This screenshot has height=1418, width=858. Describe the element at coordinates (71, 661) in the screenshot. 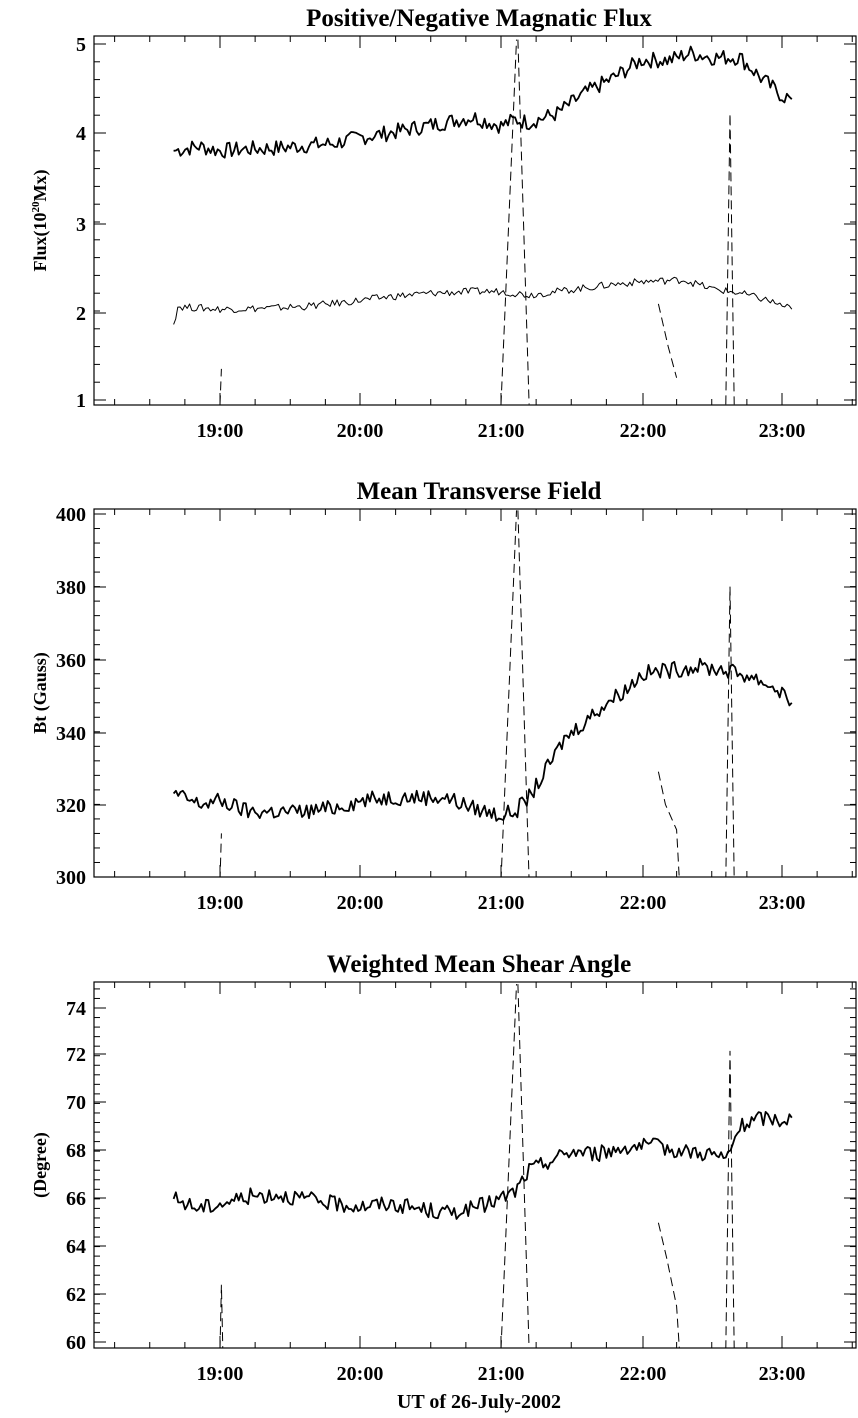

I see `y-tick-label: 360` at that location.